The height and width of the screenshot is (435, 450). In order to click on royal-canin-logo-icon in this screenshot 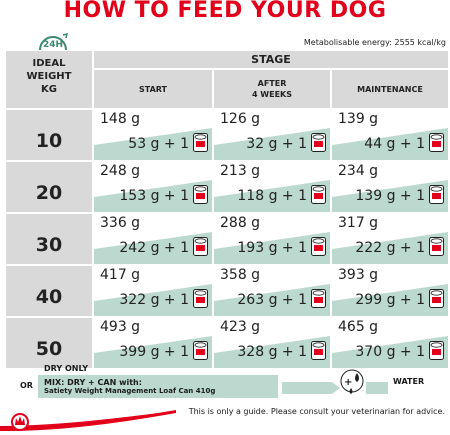, I will do `click(88, 421)`.